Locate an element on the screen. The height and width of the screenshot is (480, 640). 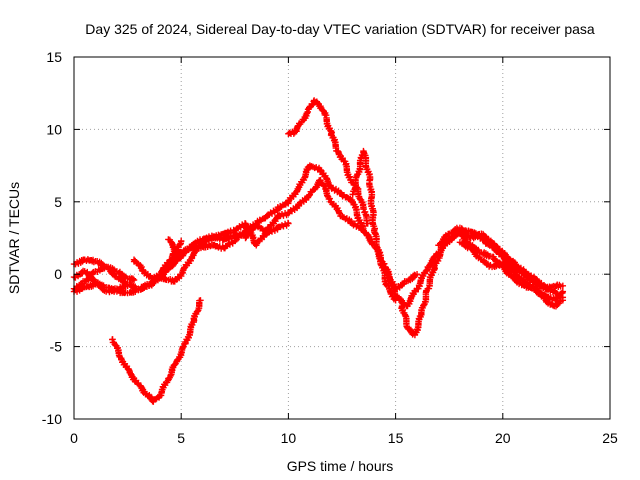
y-tick-label: -5 is located at coordinates (56, 347).